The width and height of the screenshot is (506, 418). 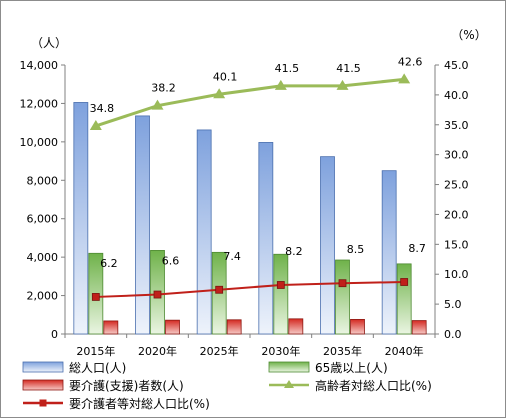 I want to click on left-axis-unit: （人）, so click(x=49, y=43).